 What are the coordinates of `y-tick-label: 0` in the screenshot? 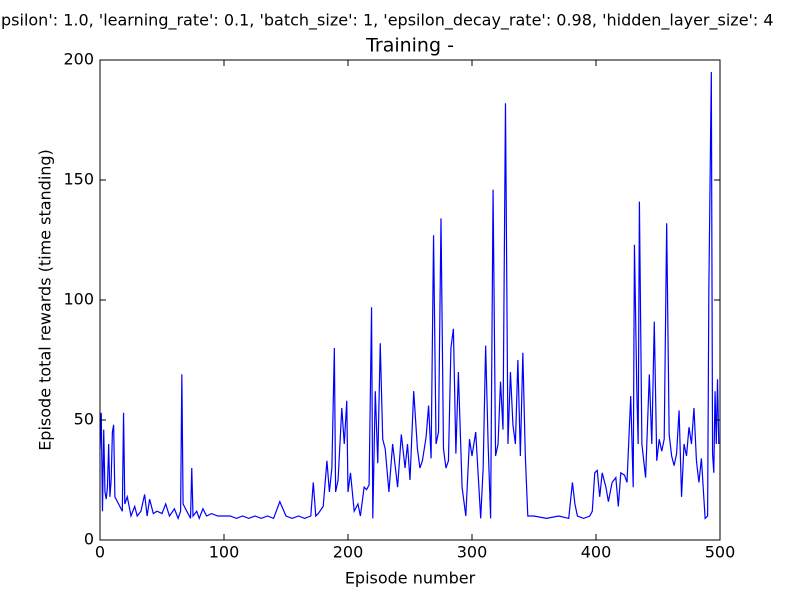 It's located at (89, 539).